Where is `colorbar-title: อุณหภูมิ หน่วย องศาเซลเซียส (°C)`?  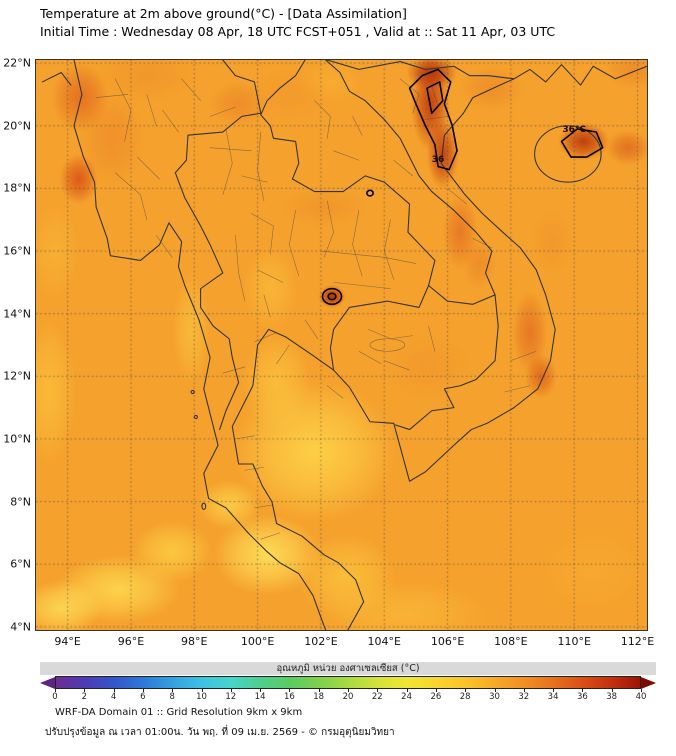 colorbar-title: อุณหภูมิ หน่วย องศาเซลเซียส (°C) is located at coordinates (348, 668).